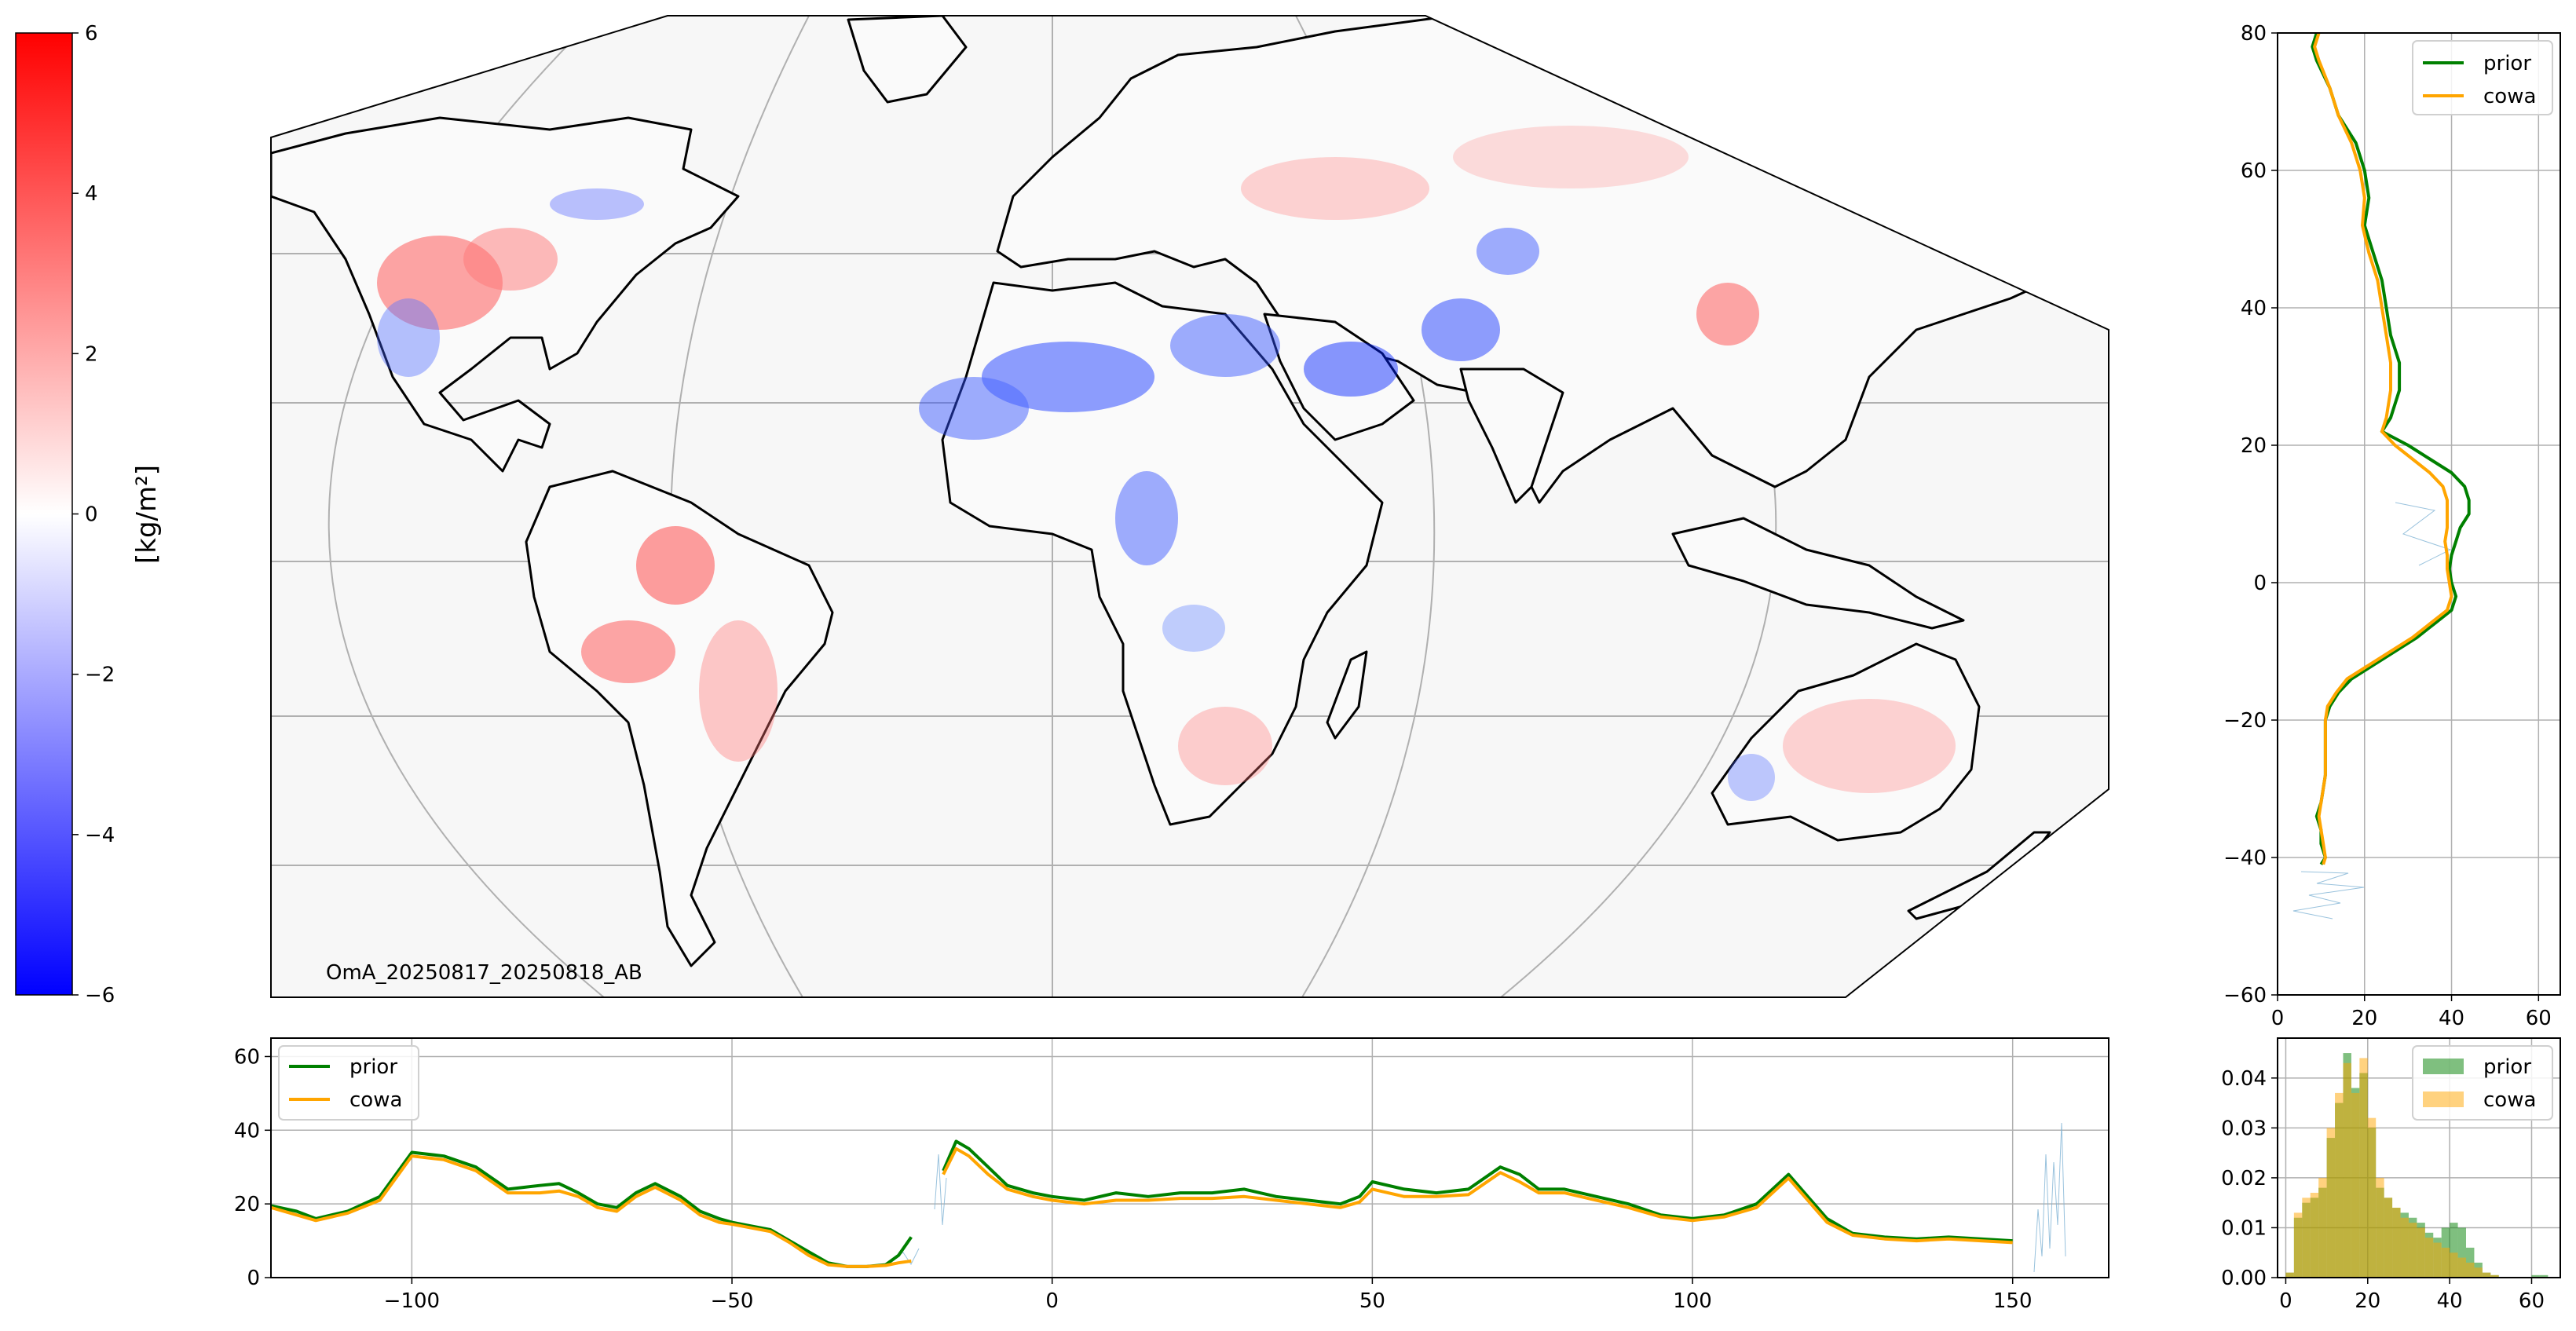  What do you see at coordinates (1339, 377) in the screenshot?
I see `arabia` at bounding box center [1339, 377].